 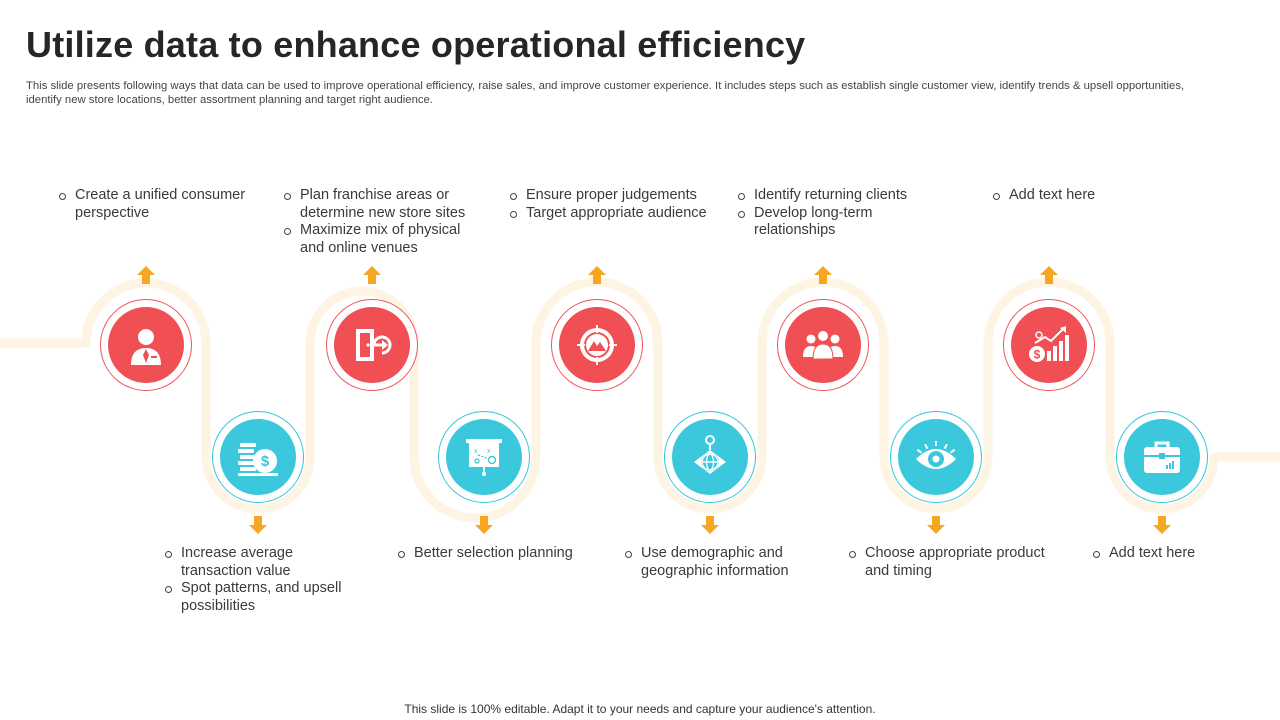 I want to click on eye-vision-icon, so click(x=936, y=455).